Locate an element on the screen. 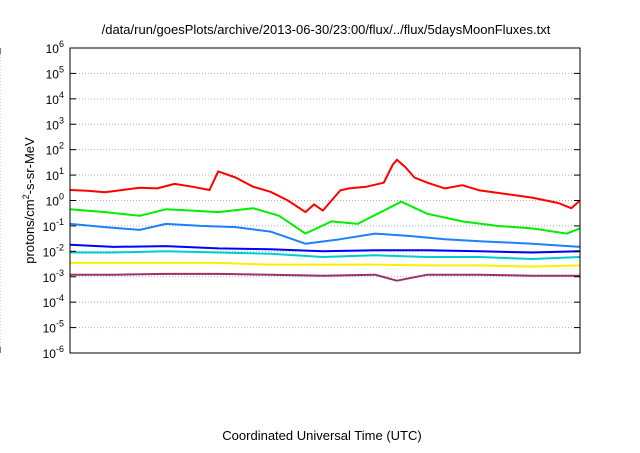  y-tick-exponent: -1 is located at coordinates (60, 222).